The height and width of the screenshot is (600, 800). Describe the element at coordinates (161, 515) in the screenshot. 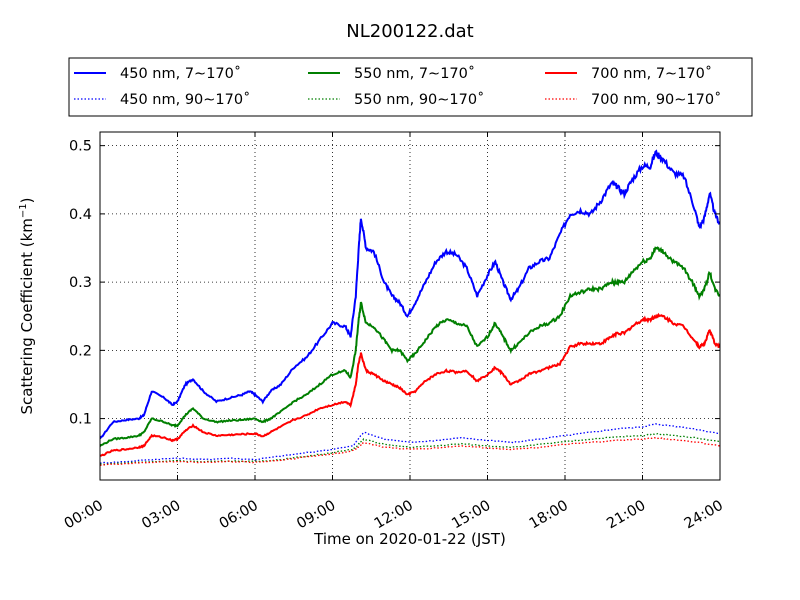

I see `x-tick-label: 03:00` at that location.